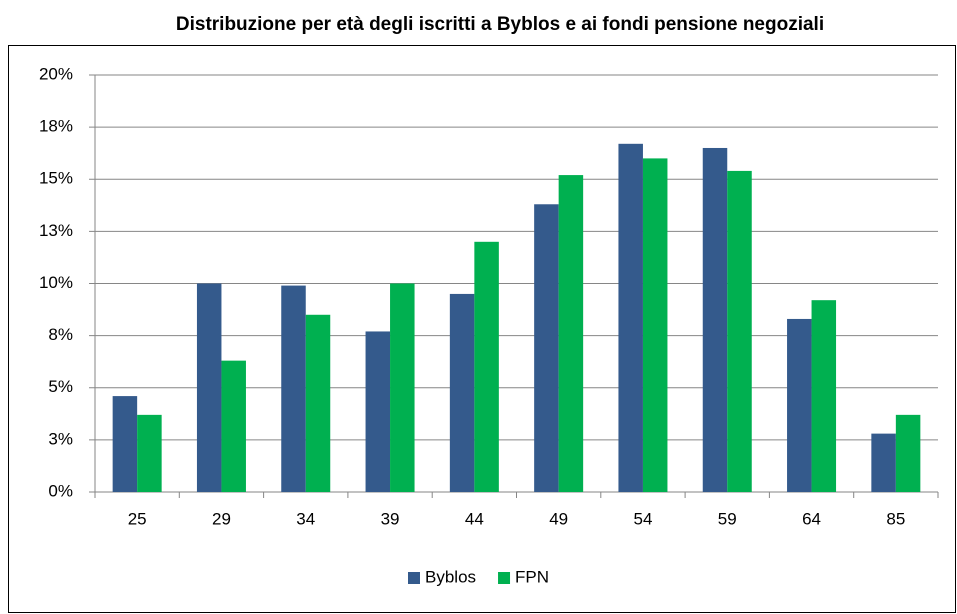 The image size is (957, 614). I want to click on x-tick-label: 85, so click(895, 518).